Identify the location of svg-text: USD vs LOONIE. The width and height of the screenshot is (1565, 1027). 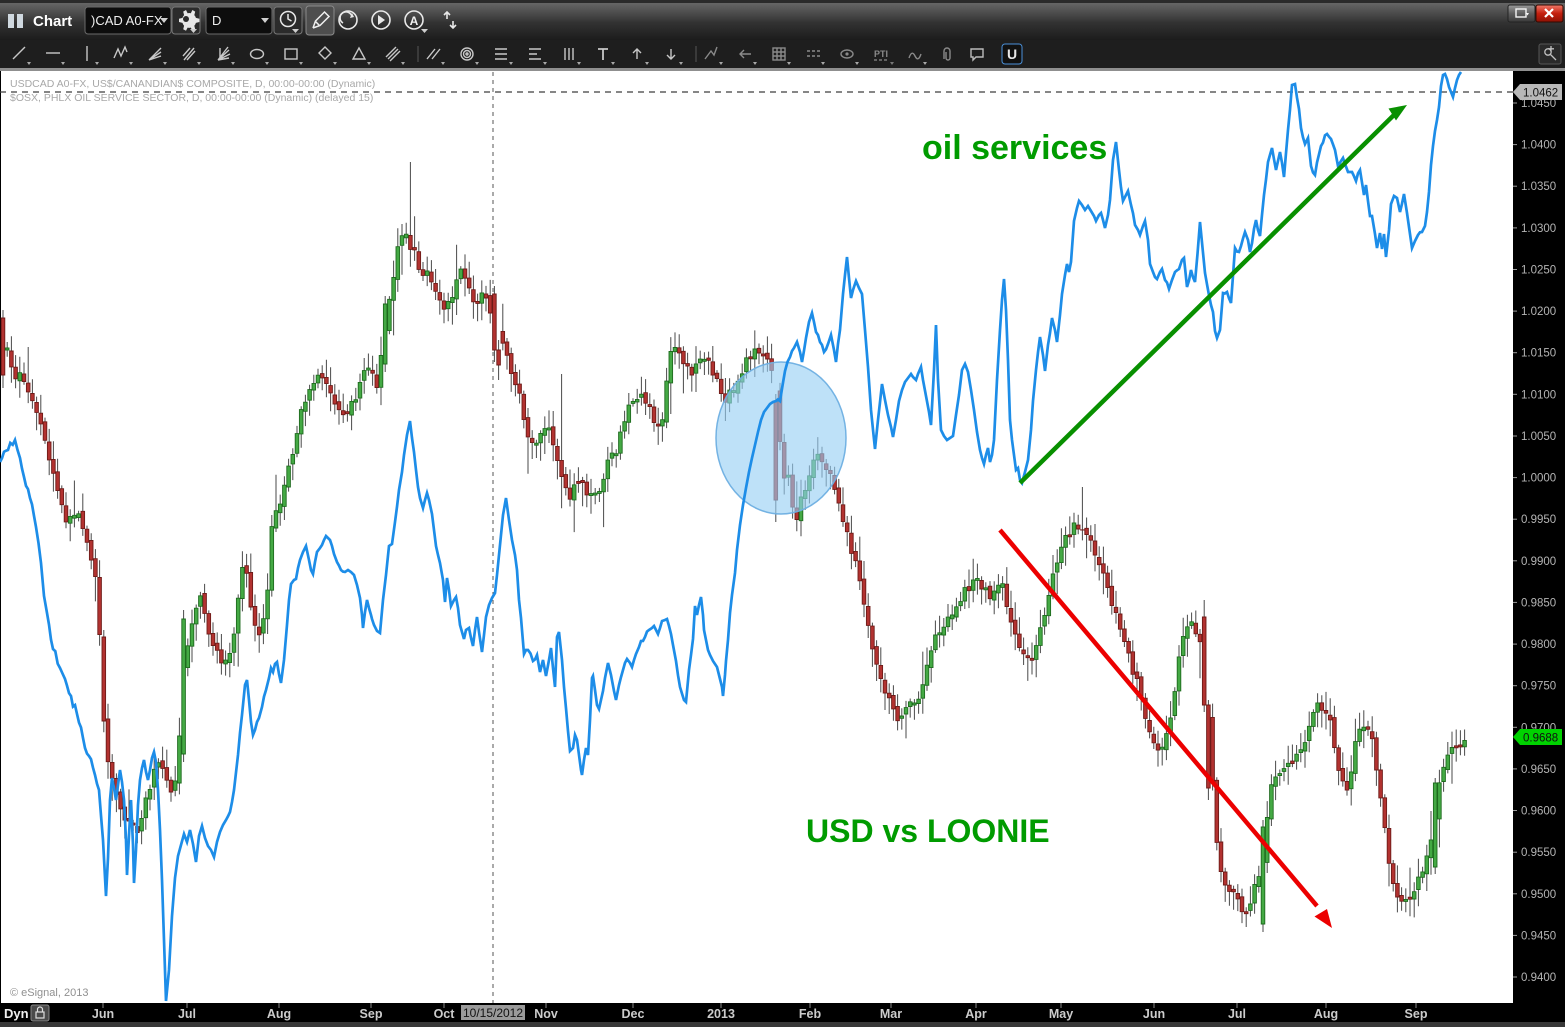
(928, 831).